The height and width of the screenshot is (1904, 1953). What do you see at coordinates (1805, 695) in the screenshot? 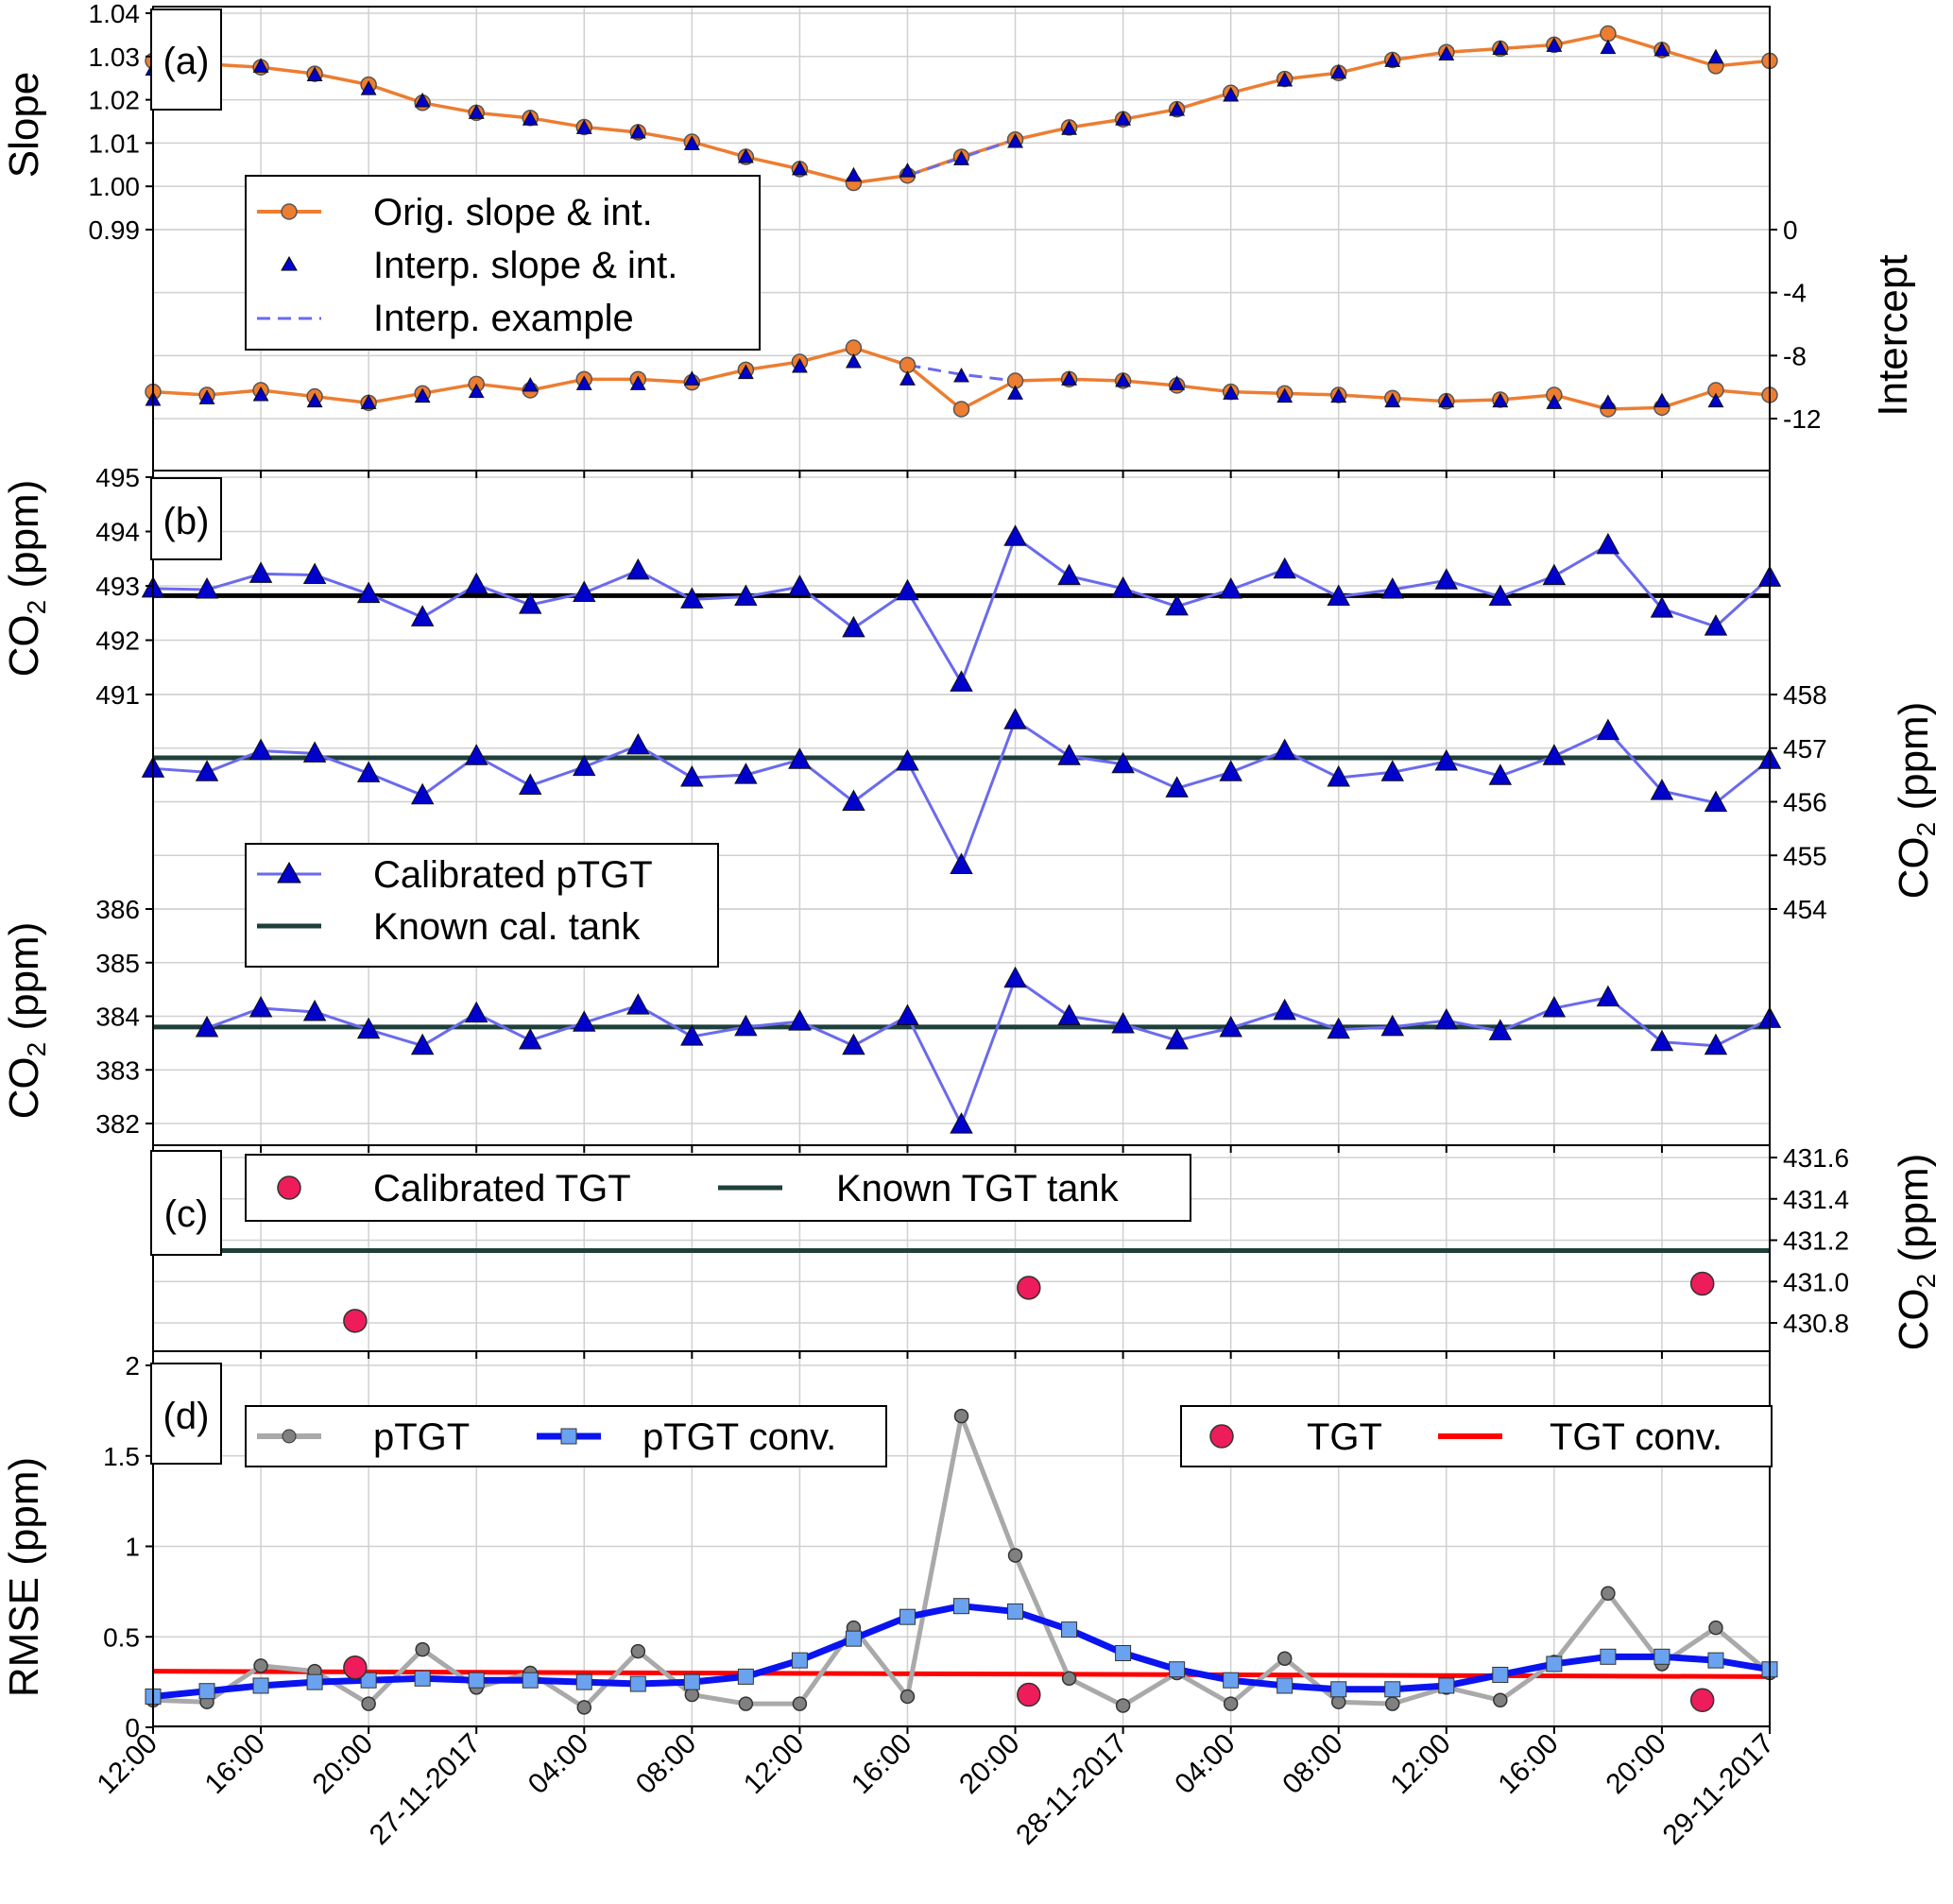
I see `panel-b-right-y-tick-label: 458` at bounding box center [1805, 695].